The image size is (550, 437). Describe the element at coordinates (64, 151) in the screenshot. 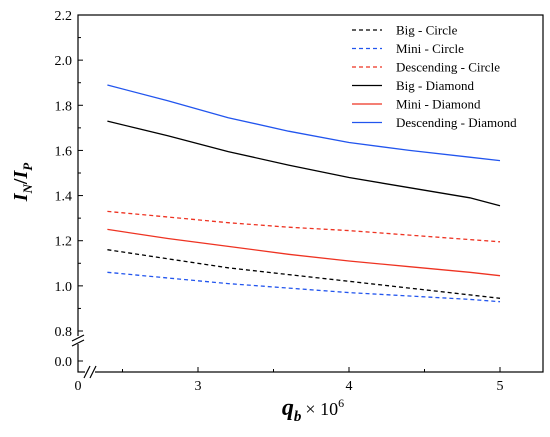

I see `y-tick-label: 1.6` at that location.